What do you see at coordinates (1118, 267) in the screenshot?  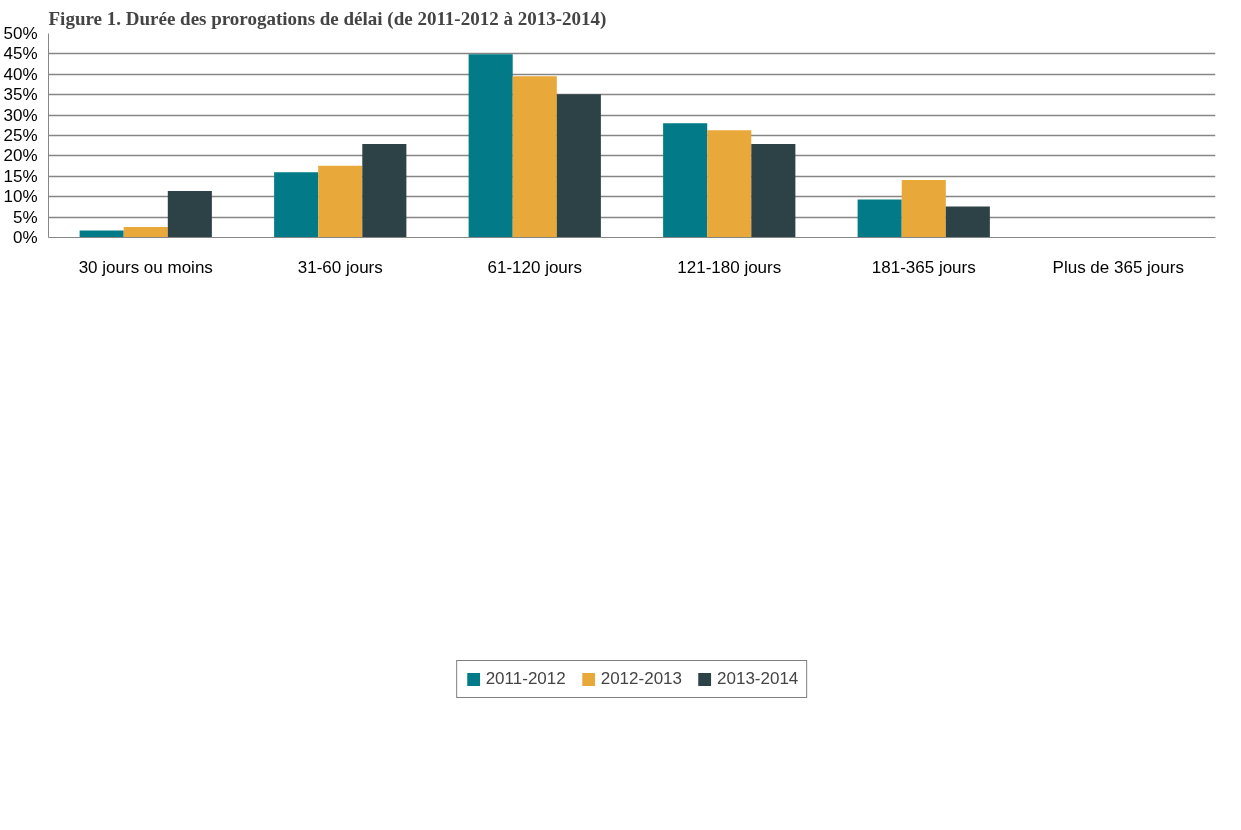 I see `x-tick-label: Plus de 365 jours` at bounding box center [1118, 267].